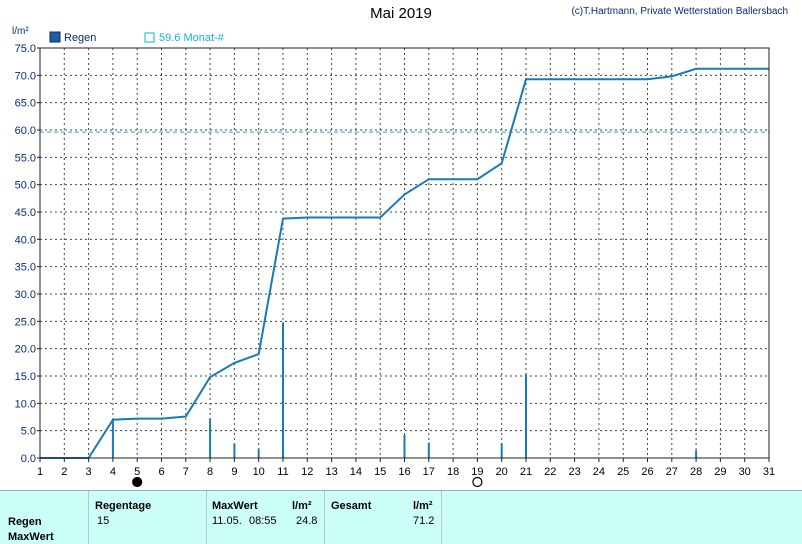 This screenshot has width=802, height=544. What do you see at coordinates (137, 37) in the screenshot?
I see `legend: Regen 59.6 Monat-#` at bounding box center [137, 37].